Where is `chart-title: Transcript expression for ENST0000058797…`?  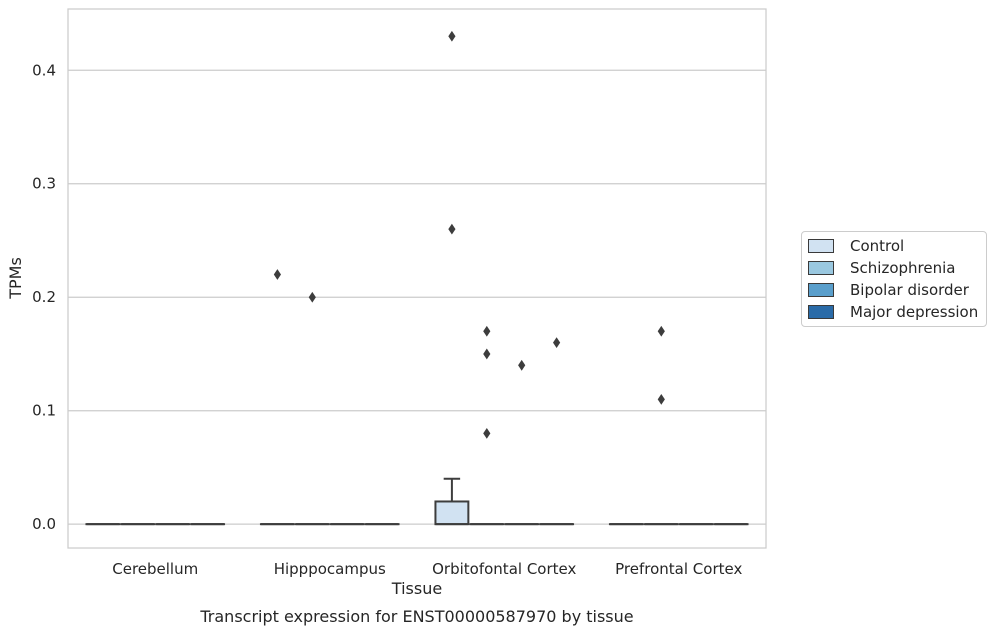
chart-title: Transcript expression for ENST0000058797… is located at coordinates (416, 616).